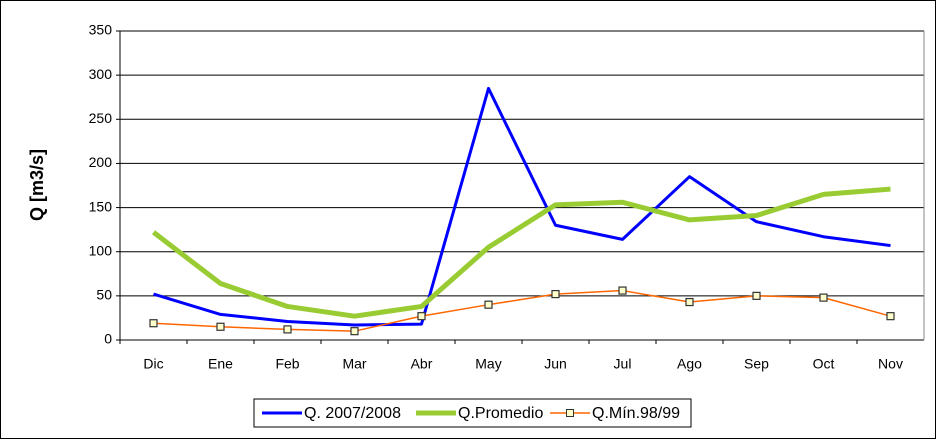 The width and height of the screenshot is (936, 444). Describe the element at coordinates (500, 413) in the screenshot. I see `legend-label: Q.Promedio` at that location.